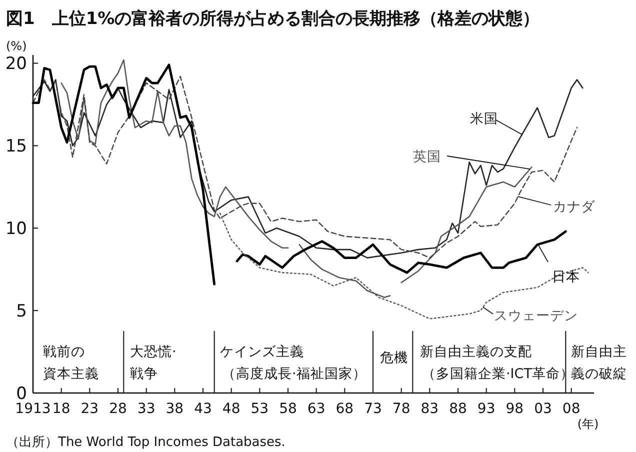 The width and height of the screenshot is (636, 452). What do you see at coordinates (373, 409) in the screenshot?
I see `x-tick-label: 73` at bounding box center [373, 409].